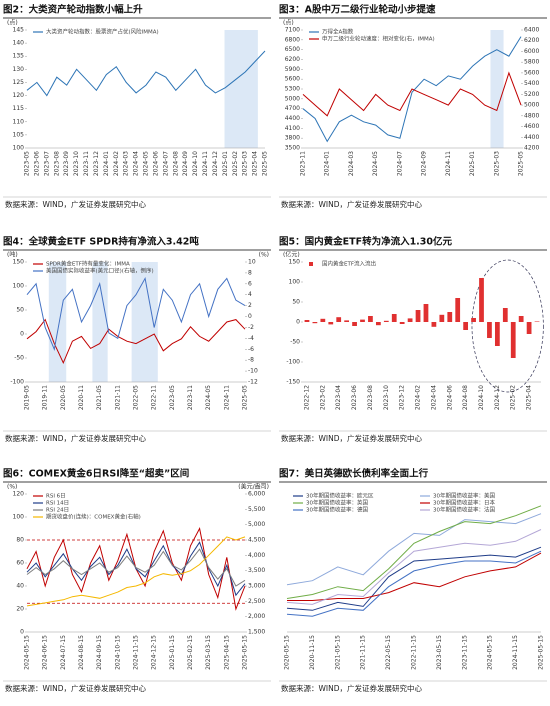 The width and height of the screenshot is (550, 706). Describe the element at coordinates (19, 108) in the screenshot. I see `y-tick-label: 115` at that location.